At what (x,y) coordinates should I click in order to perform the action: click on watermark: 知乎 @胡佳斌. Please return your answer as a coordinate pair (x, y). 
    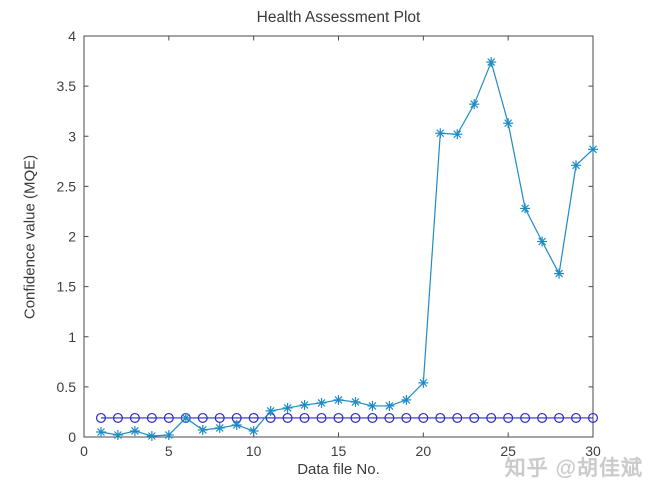
    Looking at the image, I should click on (573, 468).